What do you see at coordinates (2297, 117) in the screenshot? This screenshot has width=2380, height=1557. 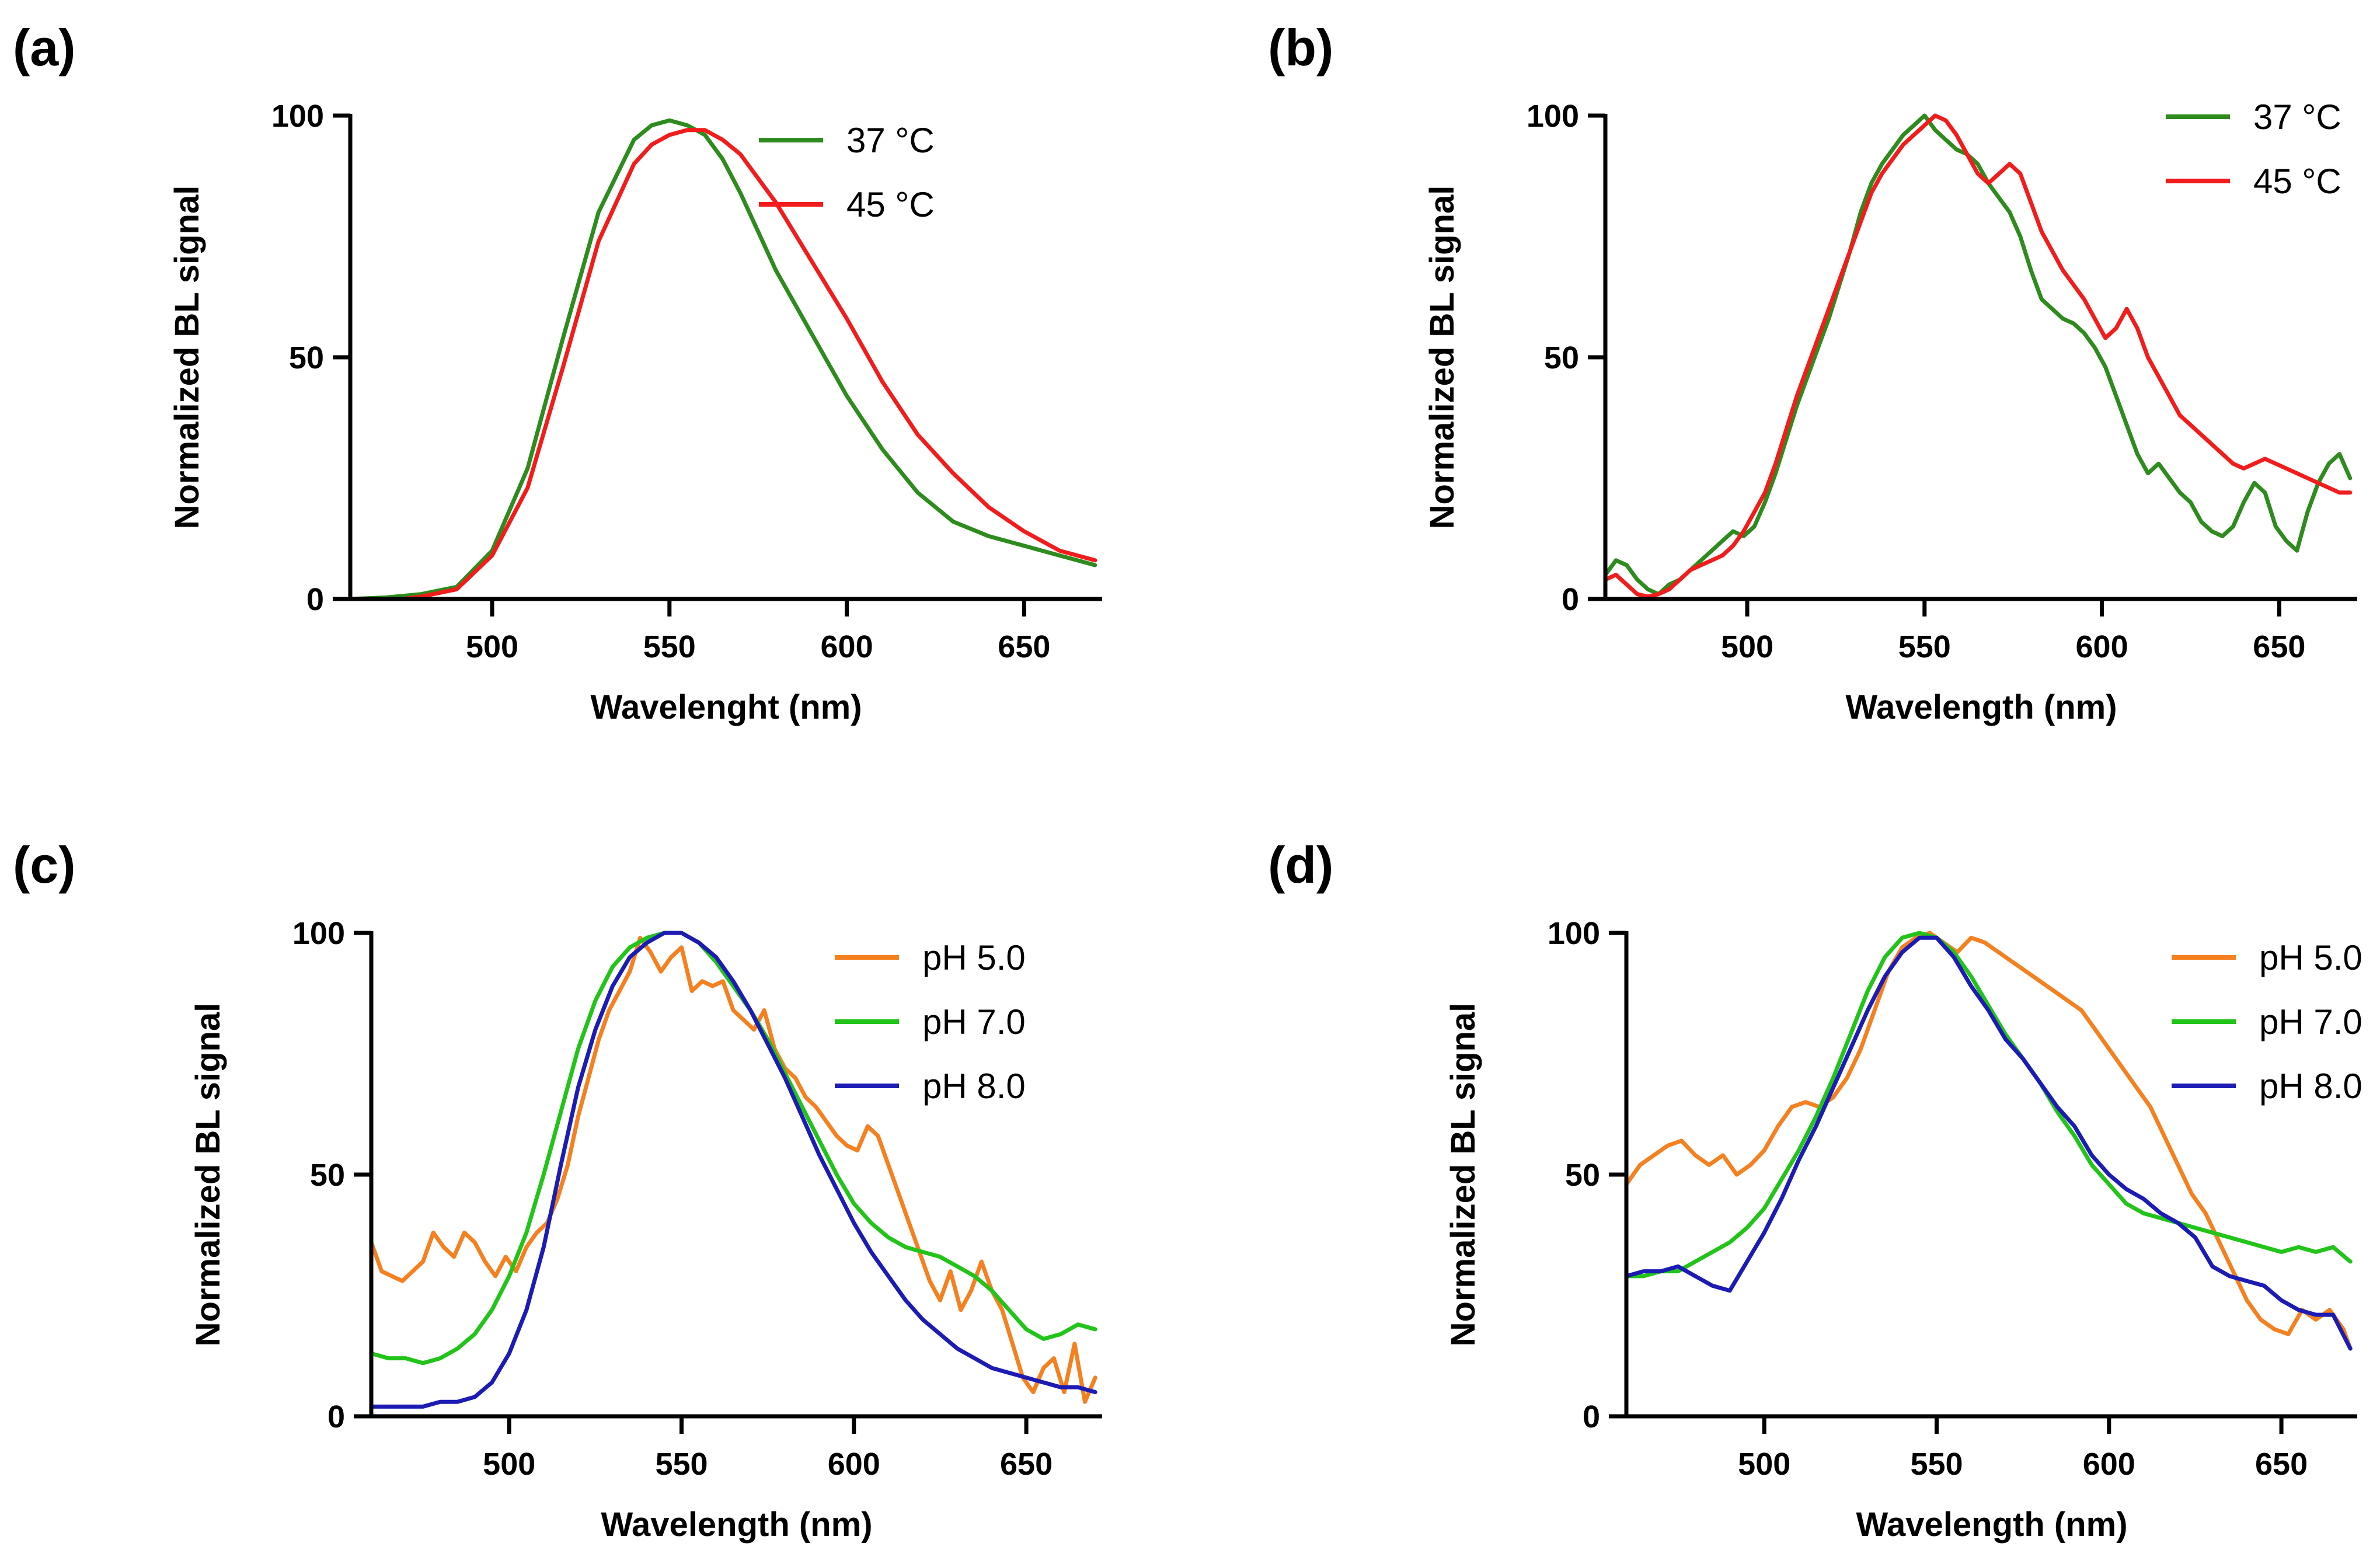 I see `legend-label-b-0: 37 °C` at bounding box center [2297, 117].